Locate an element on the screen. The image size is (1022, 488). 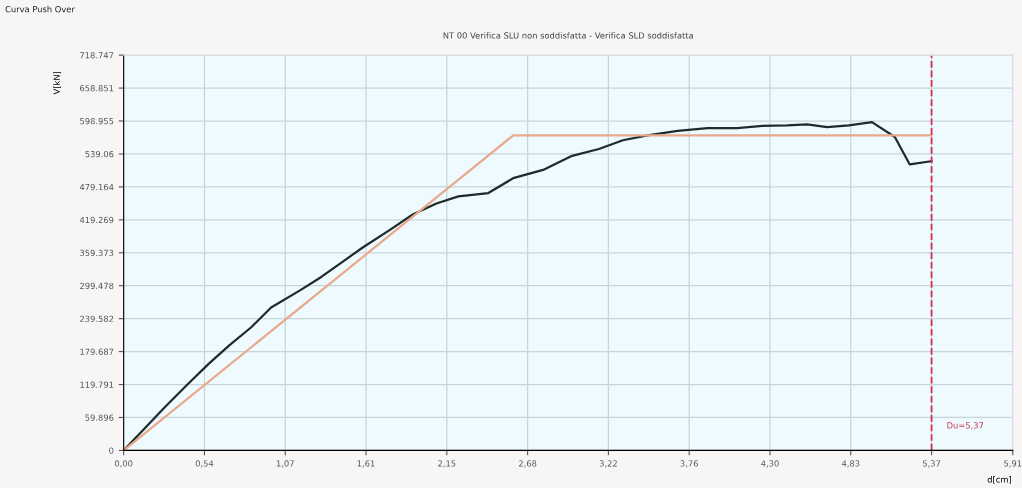
x-tick-label: 2,15 is located at coordinates (447, 464).